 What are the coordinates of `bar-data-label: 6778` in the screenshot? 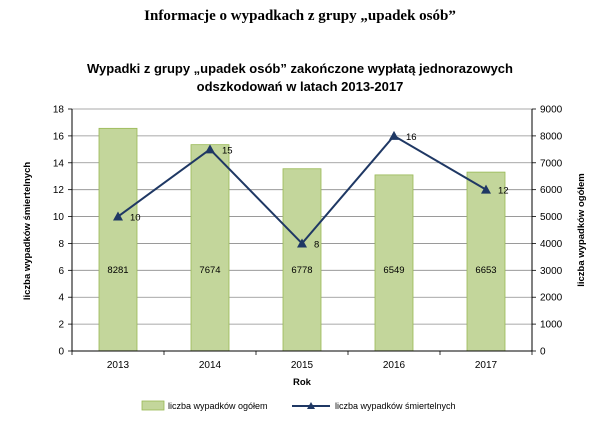 It's located at (301, 270).